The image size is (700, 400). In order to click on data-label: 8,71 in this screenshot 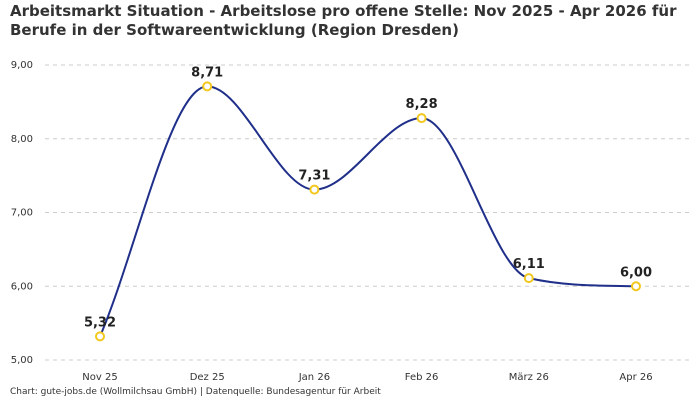, I will do `click(207, 72)`.